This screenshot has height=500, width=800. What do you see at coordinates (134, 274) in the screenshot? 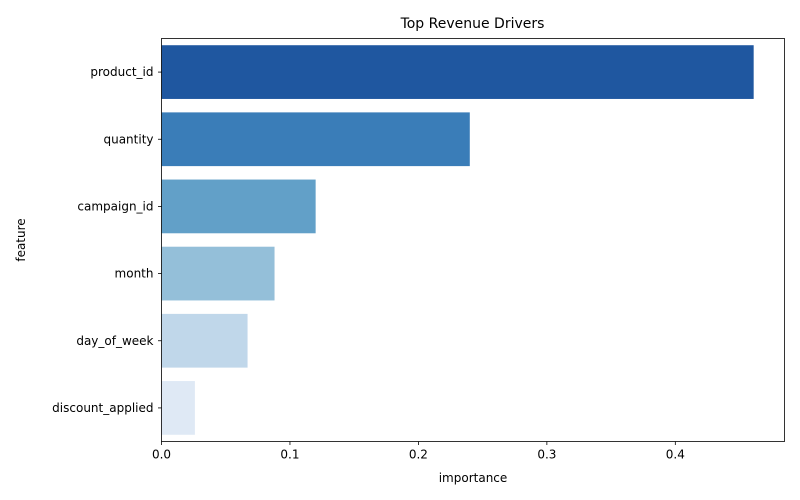
I see `y-tick-label-month: month` at bounding box center [134, 274].